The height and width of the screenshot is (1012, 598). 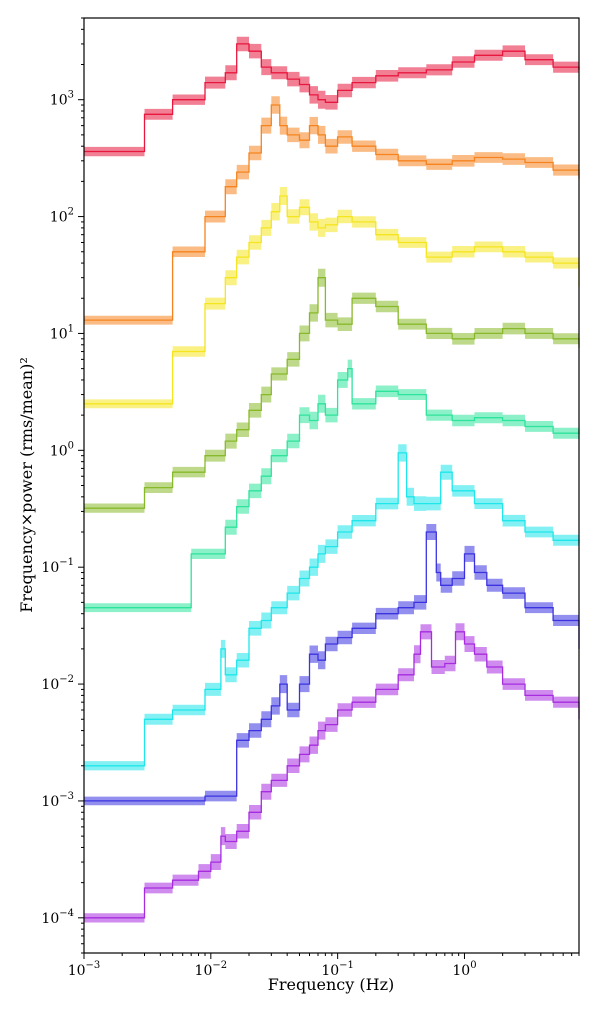 What do you see at coordinates (26, 485) in the screenshot?
I see `y-axis-label: Frequency×power (rms/mean)²` at bounding box center [26, 485].